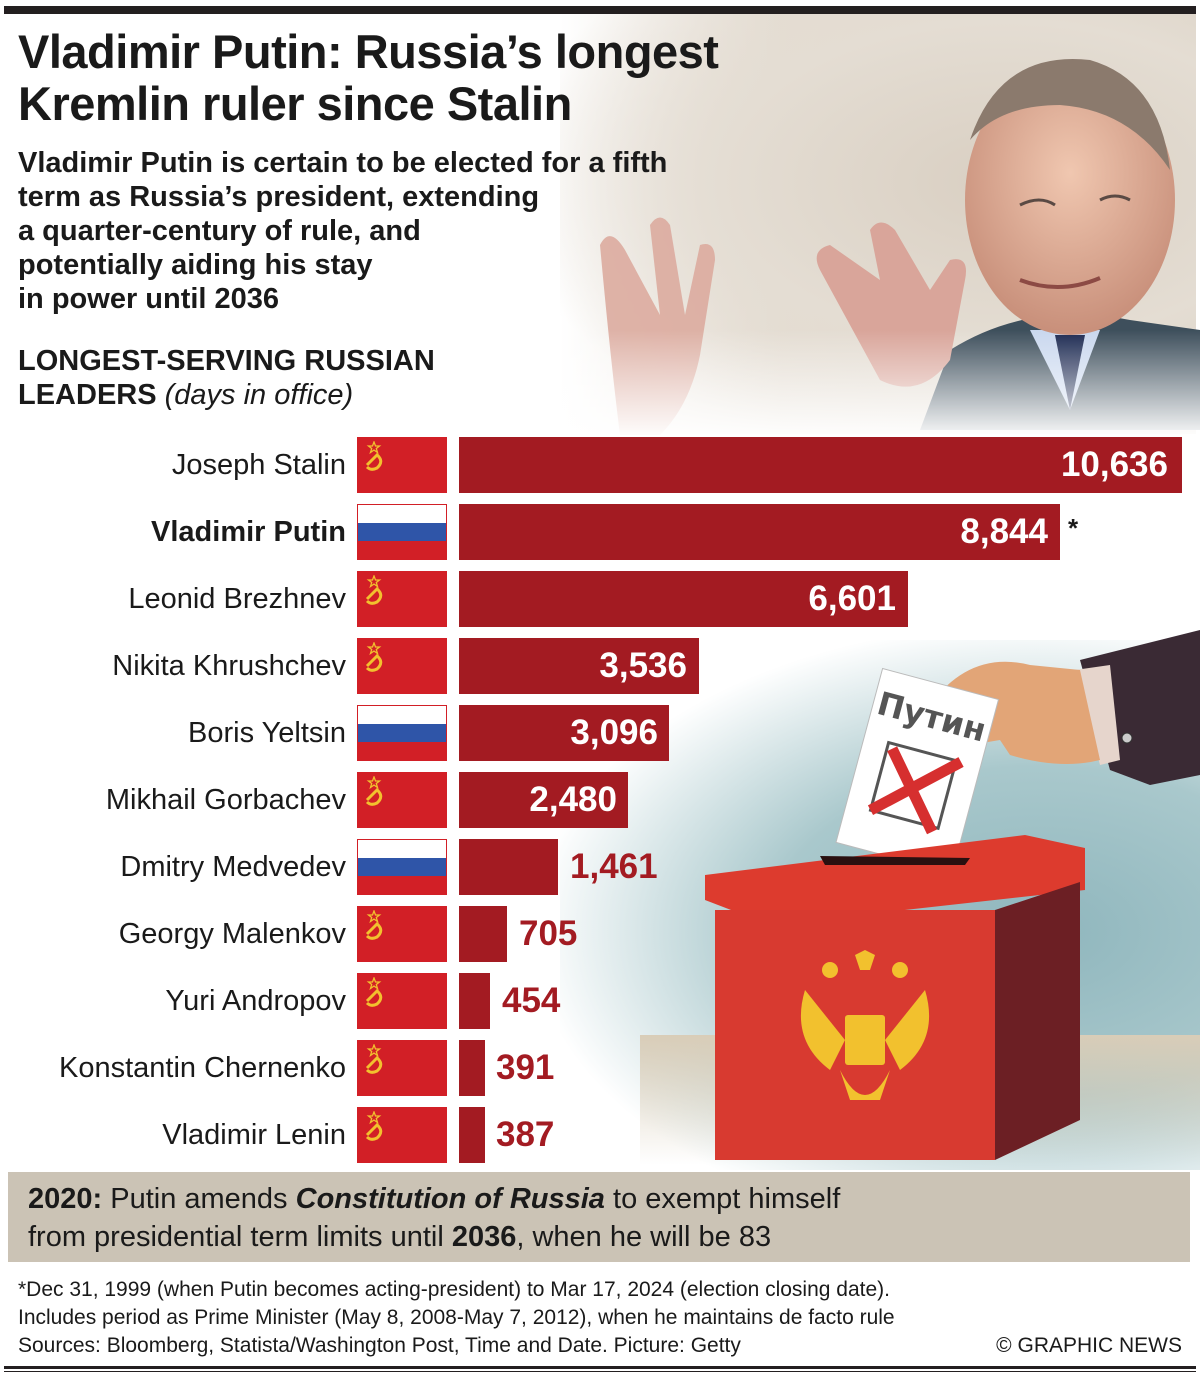 The height and width of the screenshot is (1380, 1200). Describe the element at coordinates (225, 800) in the screenshot. I see `leader-name: Mikhail Gorbachev` at that location.